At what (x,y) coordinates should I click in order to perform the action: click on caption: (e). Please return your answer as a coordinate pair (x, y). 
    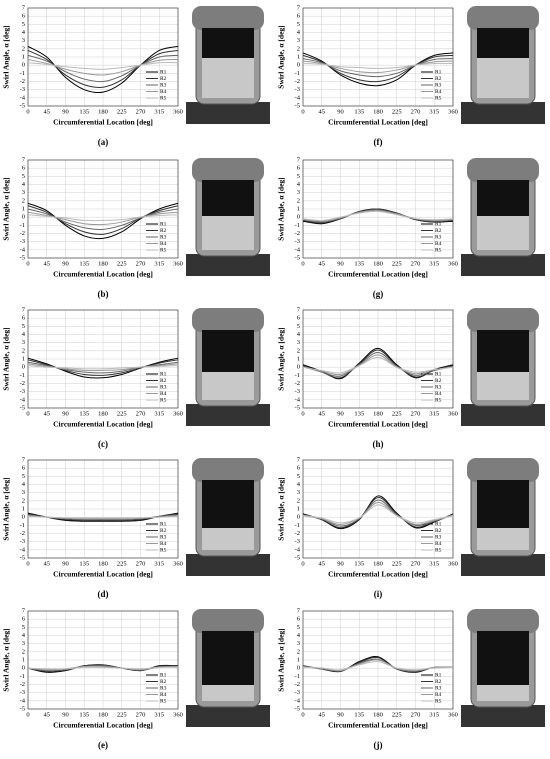
    Looking at the image, I should click on (103, 745).